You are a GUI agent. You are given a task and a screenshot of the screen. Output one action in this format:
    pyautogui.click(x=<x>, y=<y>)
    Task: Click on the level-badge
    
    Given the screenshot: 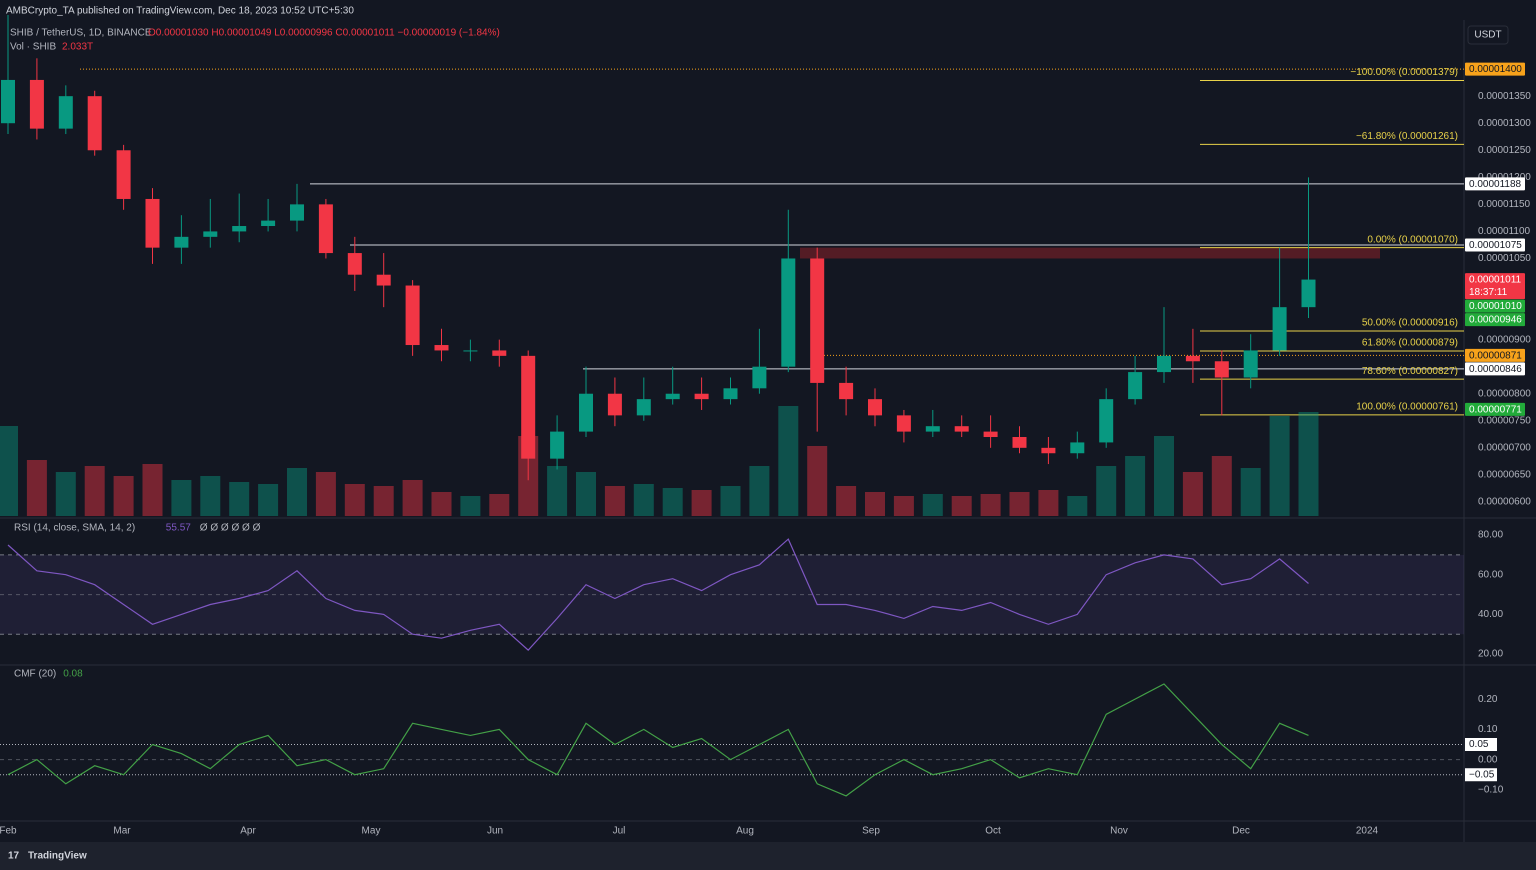 What is the action you would take?
    pyautogui.click(x=1481, y=775)
    